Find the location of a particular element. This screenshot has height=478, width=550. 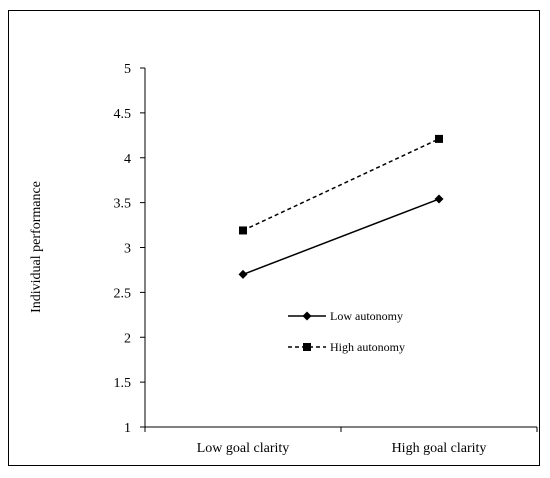

y-axis-label: Individual performance is located at coordinates (36, 247).